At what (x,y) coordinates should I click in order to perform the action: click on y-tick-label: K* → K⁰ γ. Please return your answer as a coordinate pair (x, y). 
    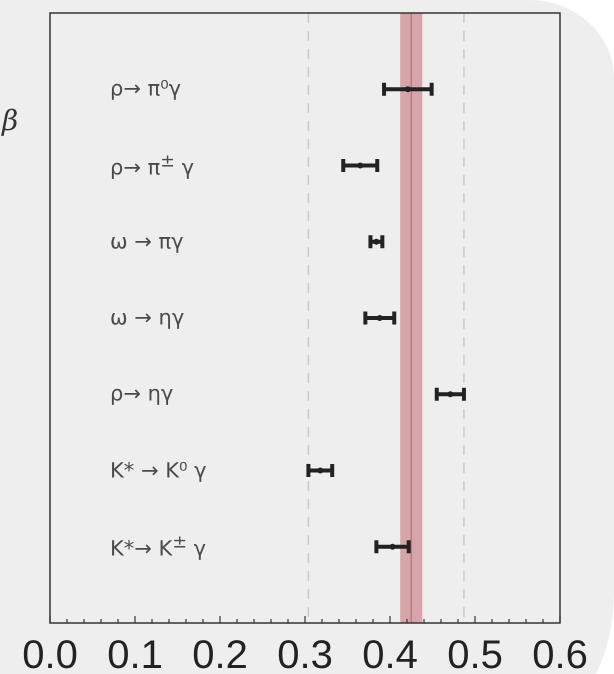
    Looking at the image, I should click on (158, 470).